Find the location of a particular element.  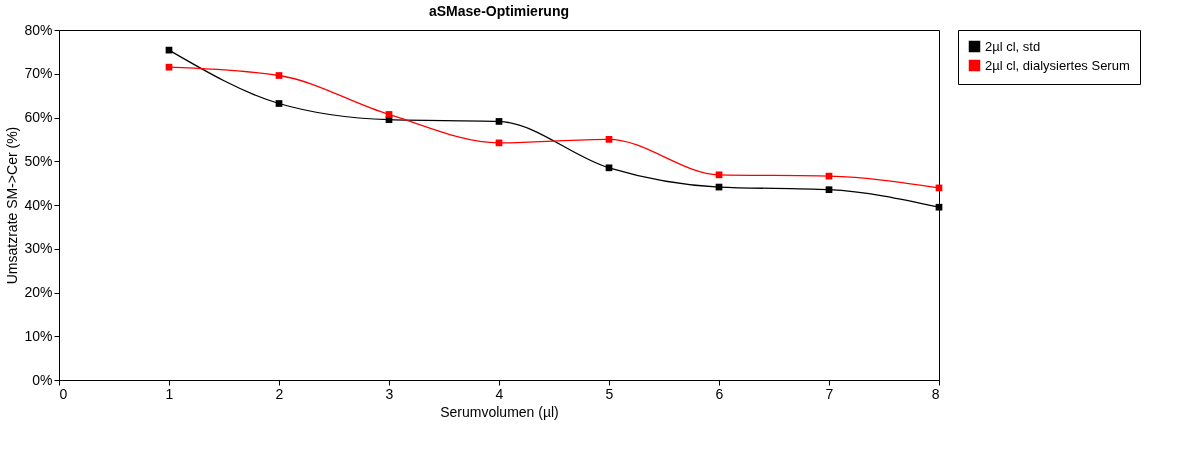

y-tick-label: 70% is located at coordinates (38, 73).